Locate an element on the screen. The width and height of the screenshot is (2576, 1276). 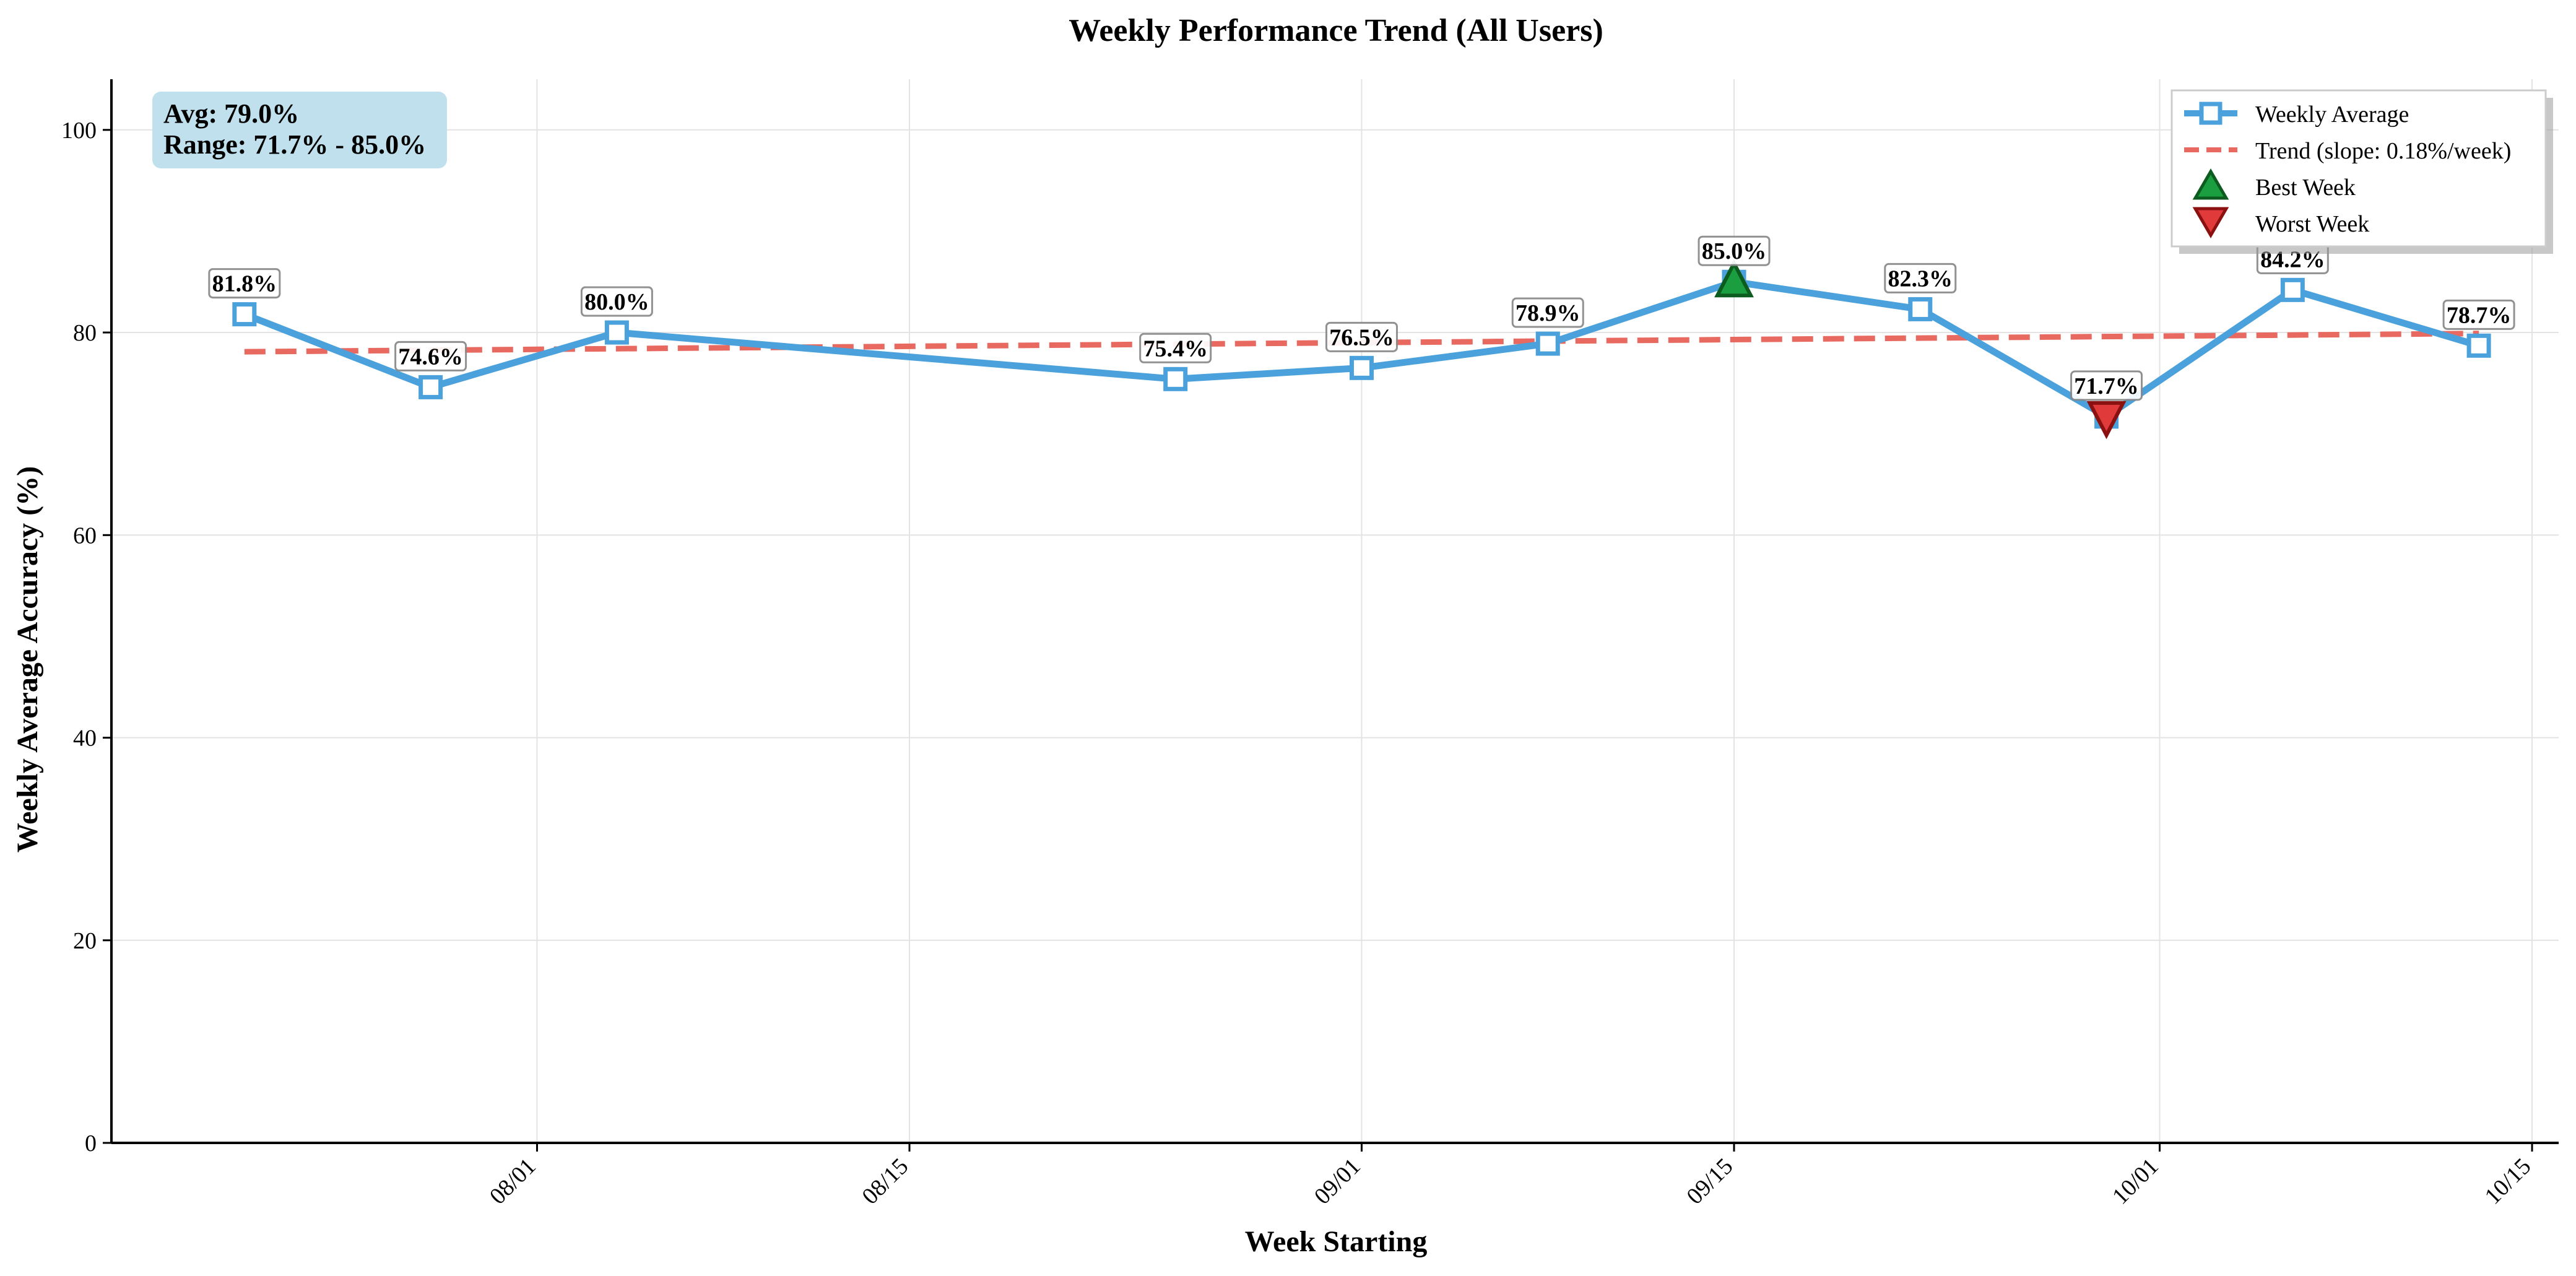
stats-range: Range: 71.7% - 85.0% is located at coordinates (294, 145).